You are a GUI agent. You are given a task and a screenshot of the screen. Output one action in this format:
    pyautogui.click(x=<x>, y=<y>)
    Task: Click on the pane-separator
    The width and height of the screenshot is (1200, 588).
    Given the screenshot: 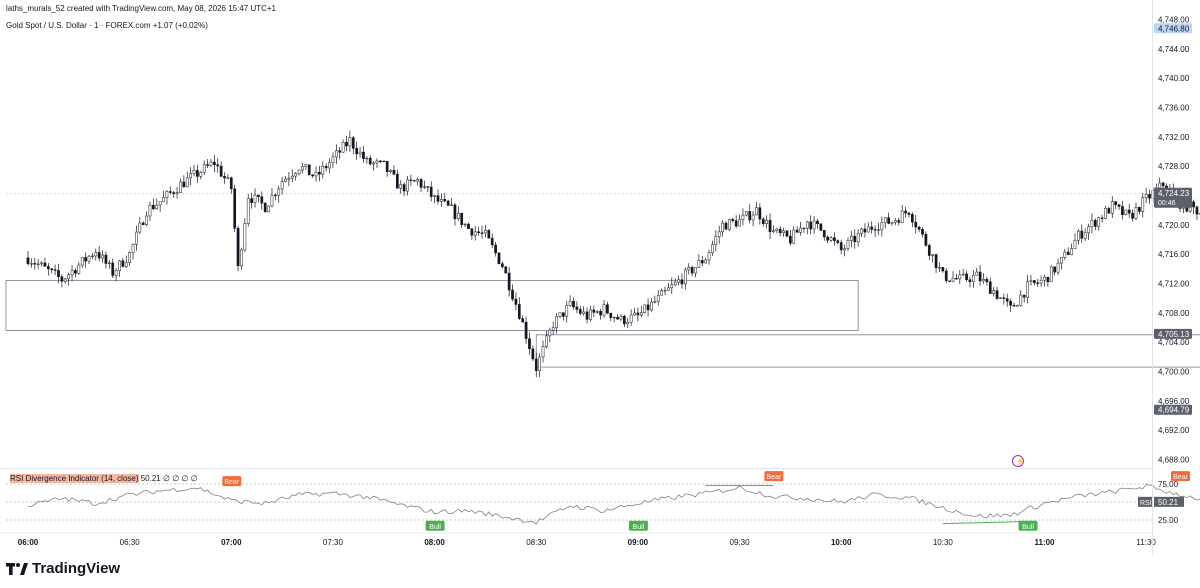 What is the action you would take?
    pyautogui.click(x=576, y=468)
    